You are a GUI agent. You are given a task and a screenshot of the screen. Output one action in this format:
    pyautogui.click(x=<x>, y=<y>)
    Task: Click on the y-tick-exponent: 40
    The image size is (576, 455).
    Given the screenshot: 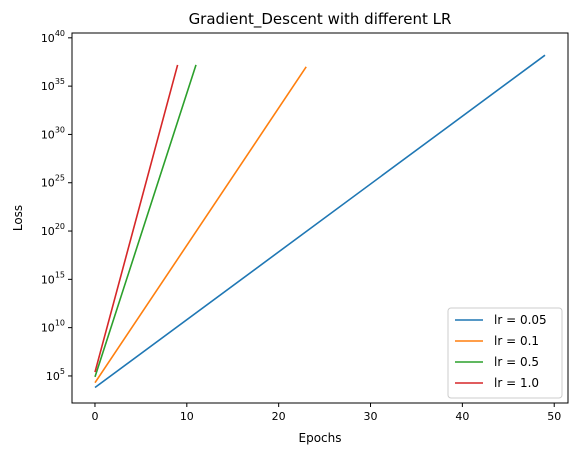 What is the action you would take?
    pyautogui.click(x=60, y=33)
    